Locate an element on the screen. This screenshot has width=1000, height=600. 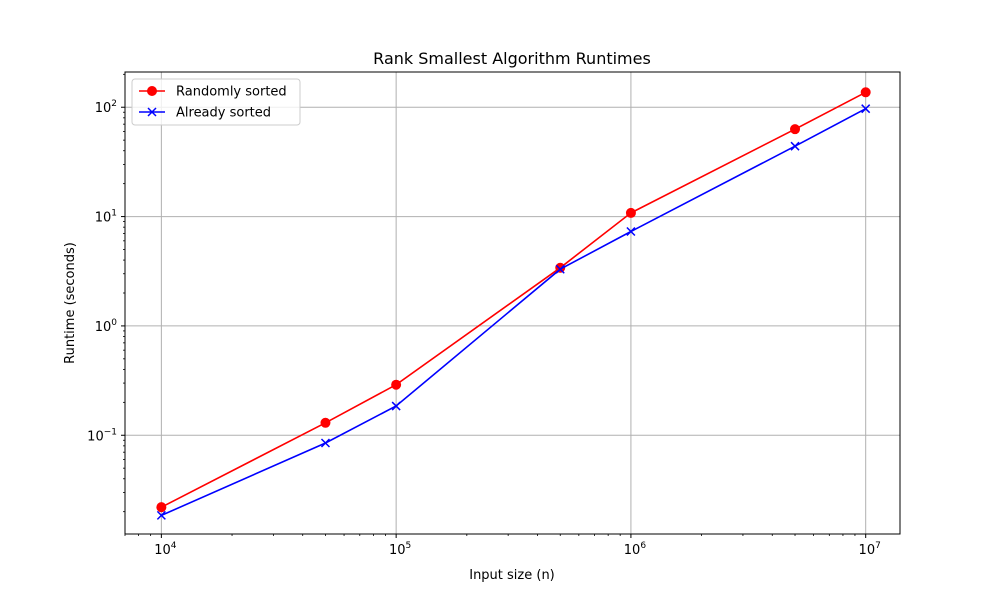
x-tick-label: 106 is located at coordinates (635, 549).